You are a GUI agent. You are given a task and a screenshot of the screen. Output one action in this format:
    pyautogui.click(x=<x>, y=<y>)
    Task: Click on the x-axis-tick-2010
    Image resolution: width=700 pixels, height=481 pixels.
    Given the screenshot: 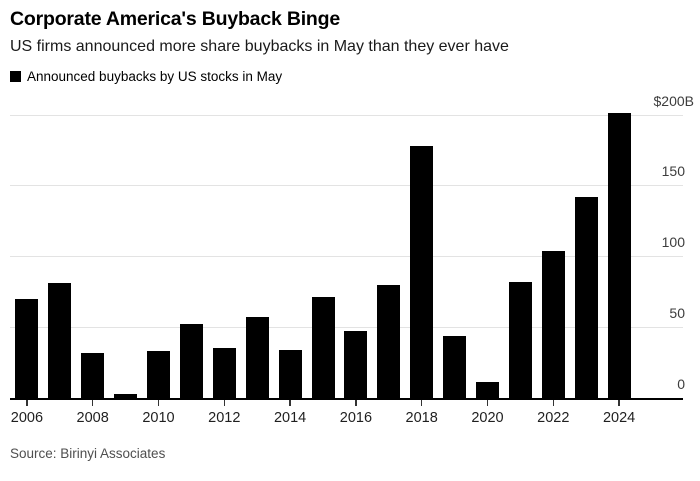 What is the action you would take?
    pyautogui.click(x=158, y=403)
    